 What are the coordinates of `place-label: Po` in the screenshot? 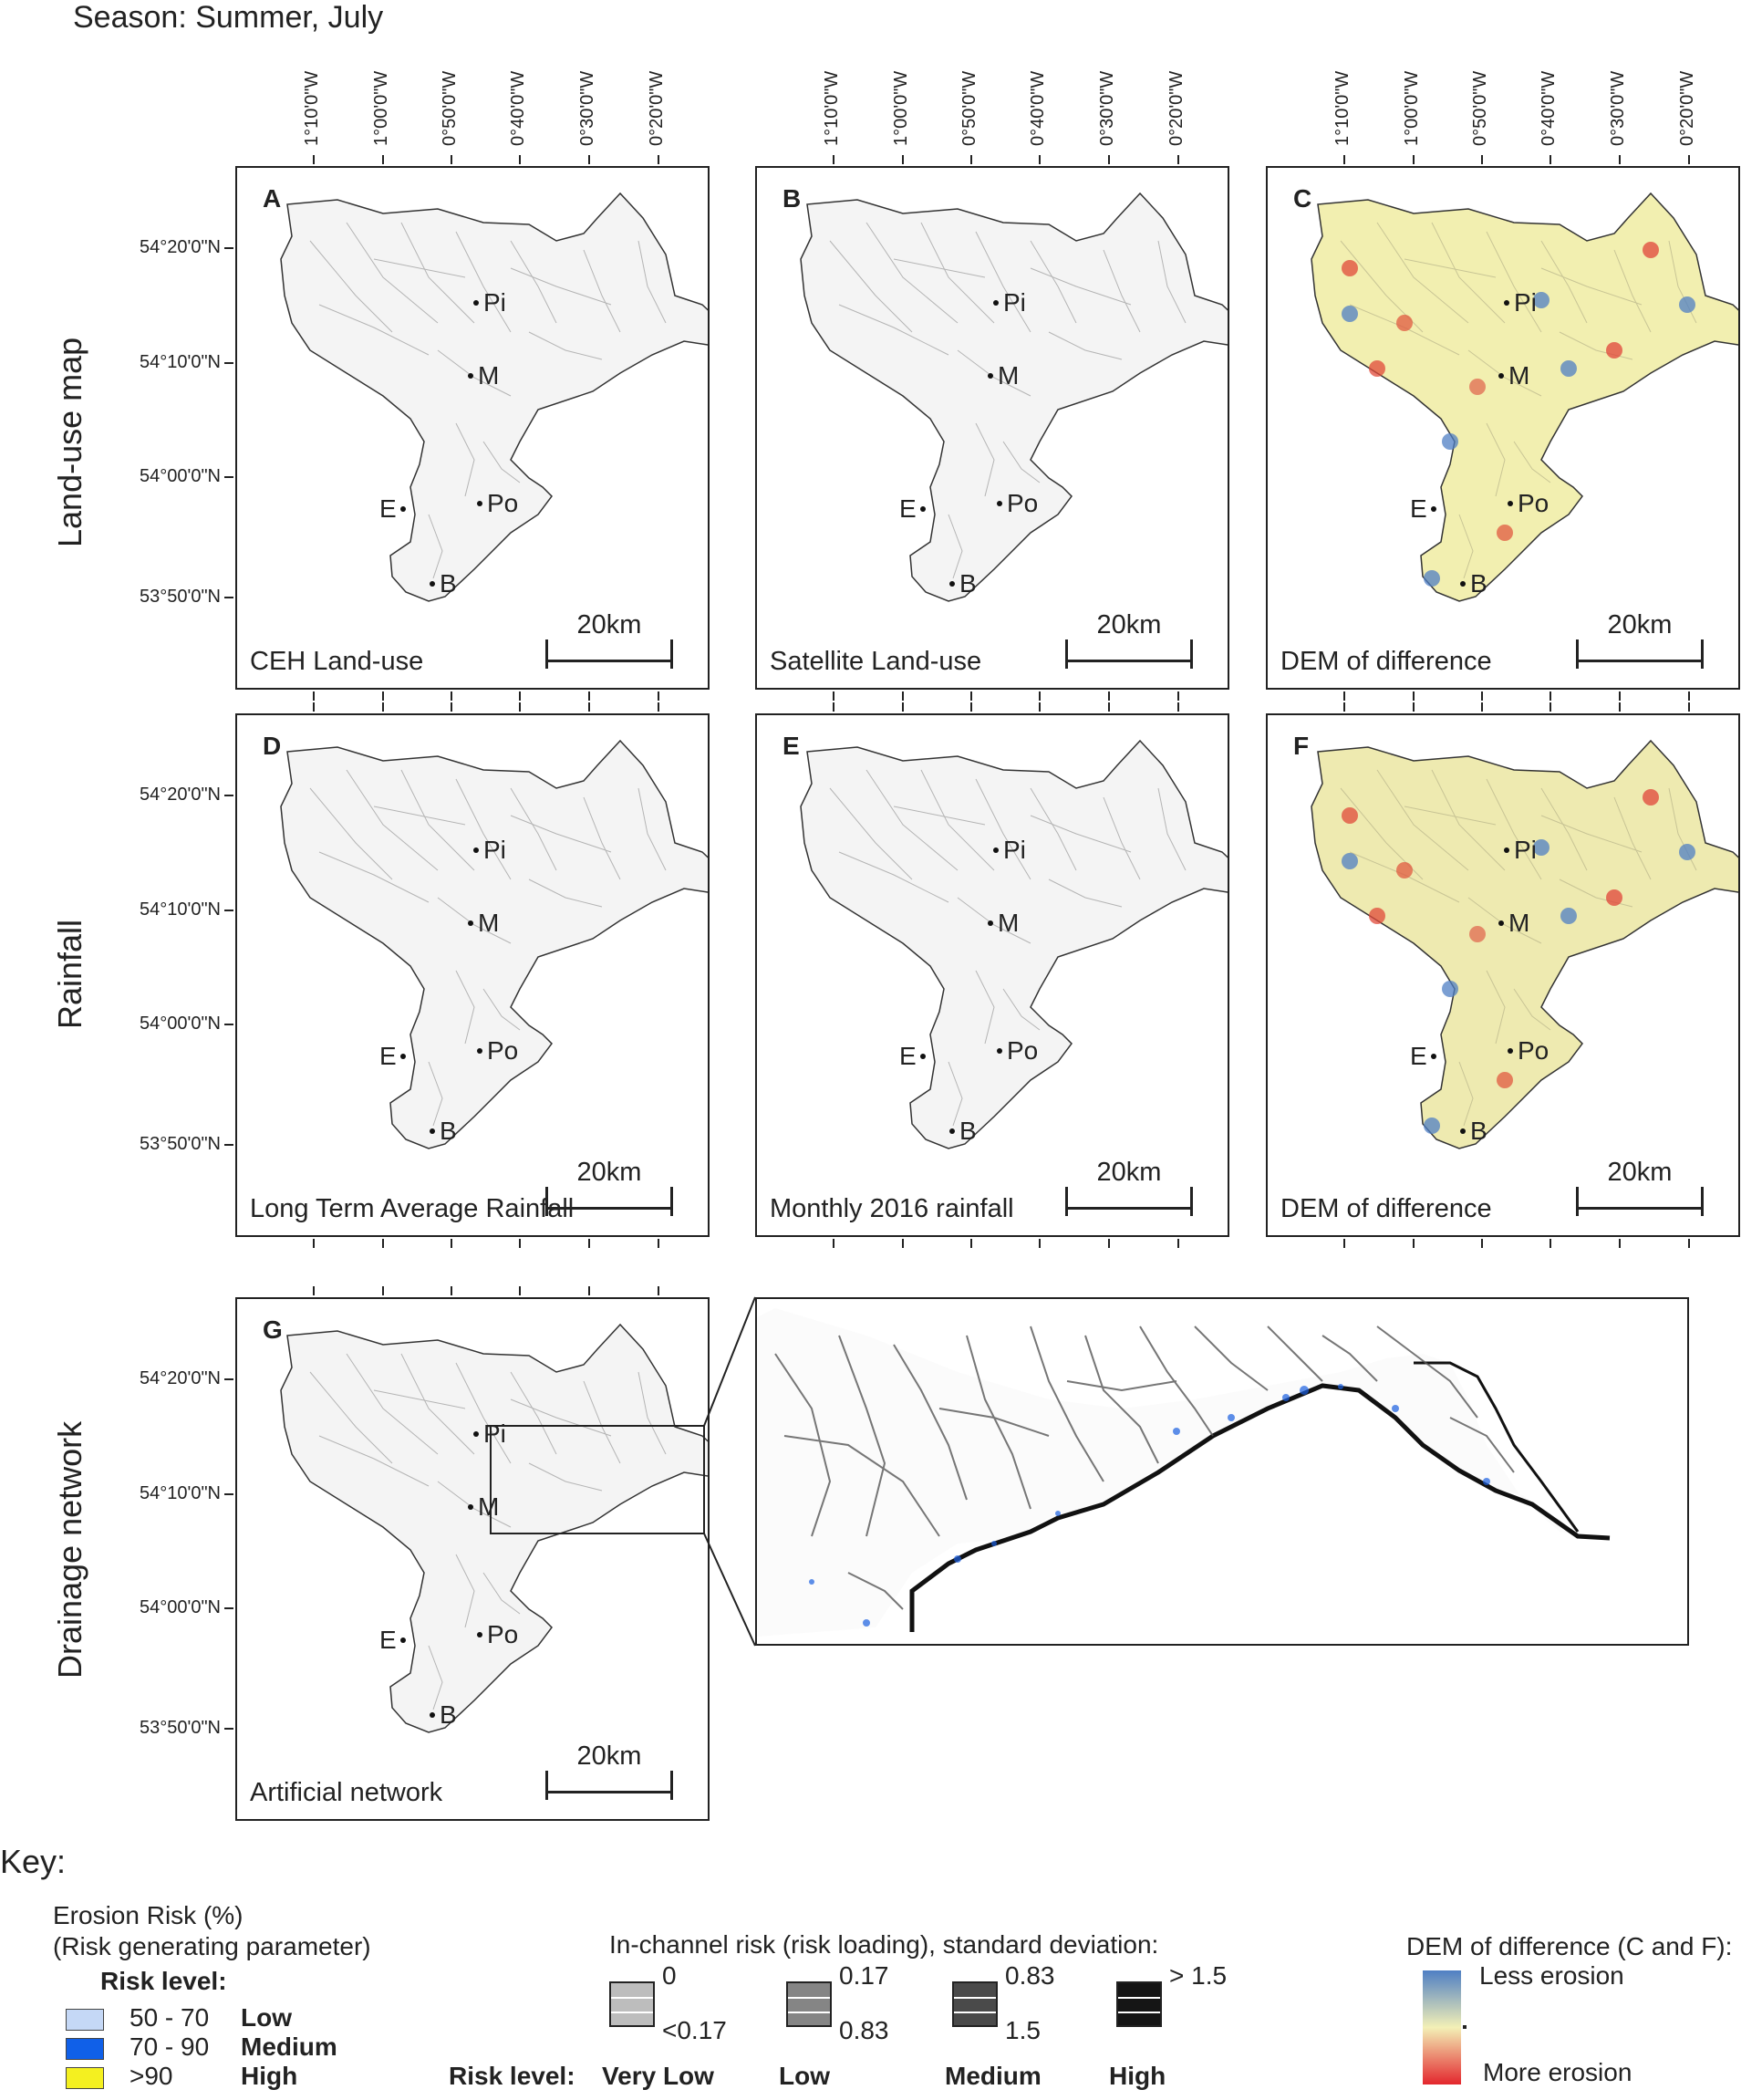 It's located at (503, 503).